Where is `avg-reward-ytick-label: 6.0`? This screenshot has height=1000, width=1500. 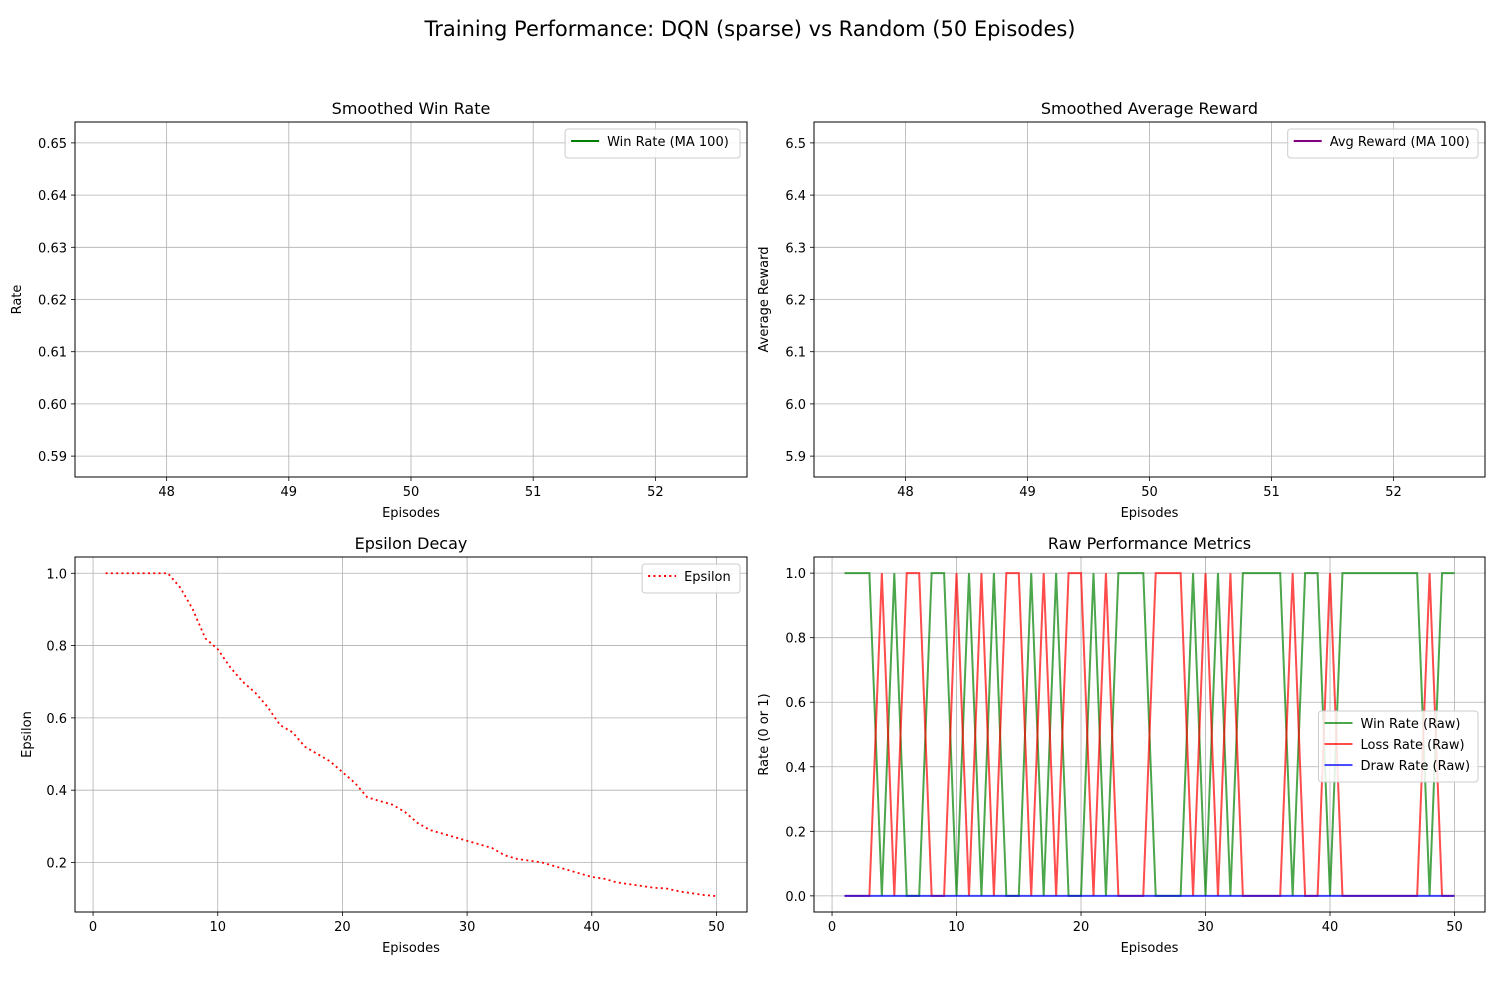
avg-reward-ytick-label: 6.0 is located at coordinates (795, 405).